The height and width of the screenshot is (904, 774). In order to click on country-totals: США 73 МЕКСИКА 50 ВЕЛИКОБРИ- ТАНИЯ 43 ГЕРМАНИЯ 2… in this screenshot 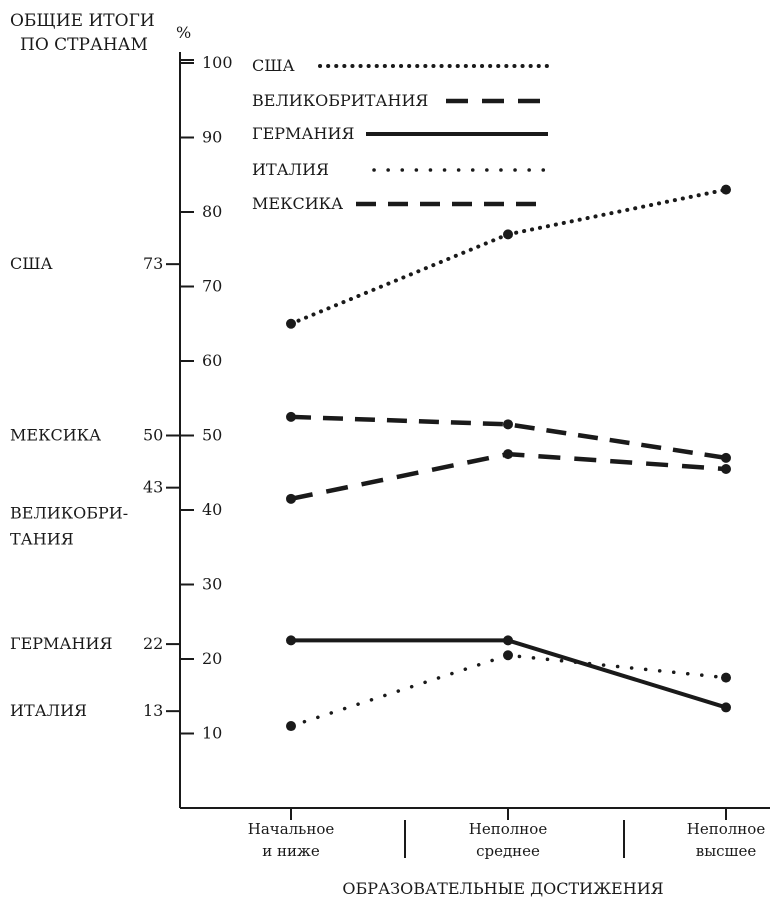, I will do `click(95, 487)`.